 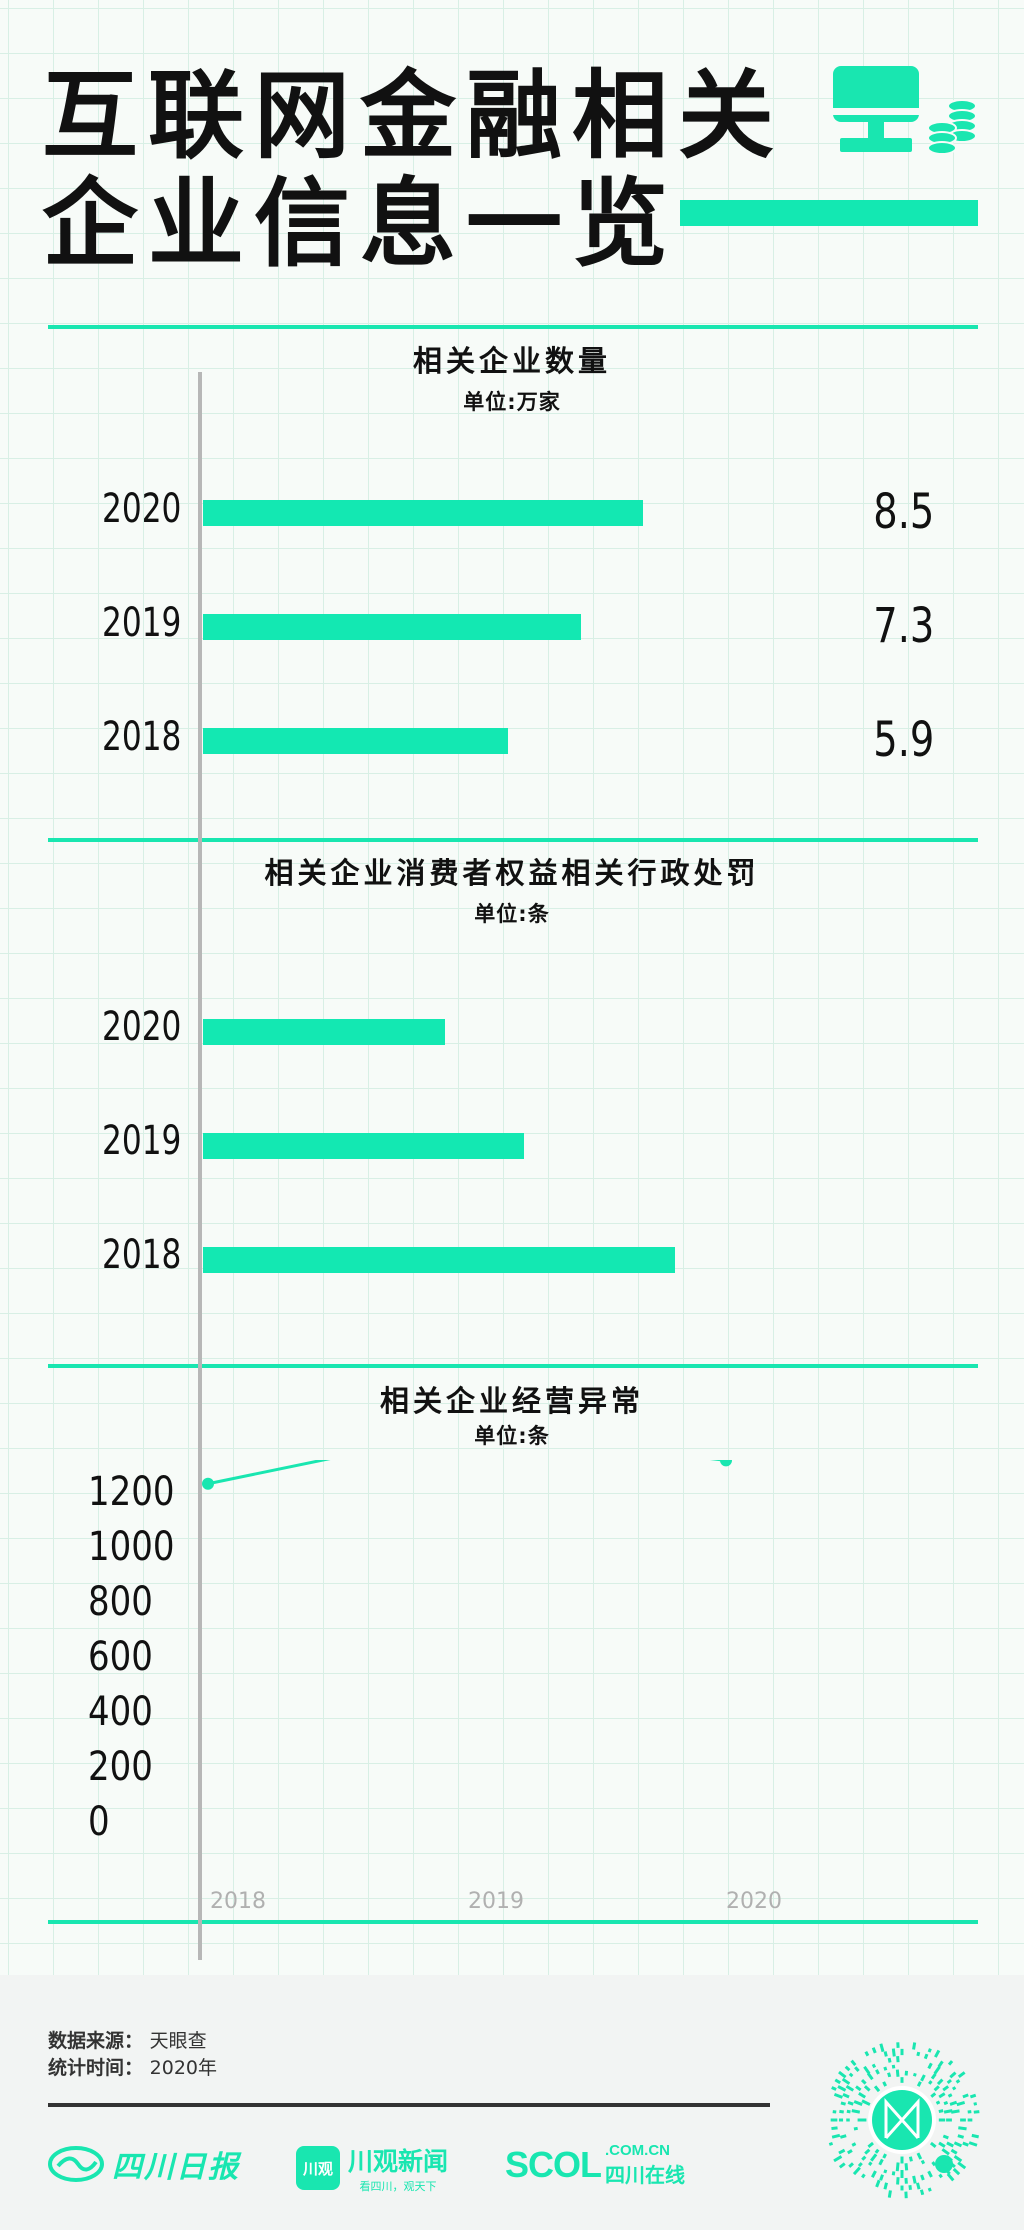 I want to click on chart3-y-tick-label: 1200, so click(x=131, y=1491).